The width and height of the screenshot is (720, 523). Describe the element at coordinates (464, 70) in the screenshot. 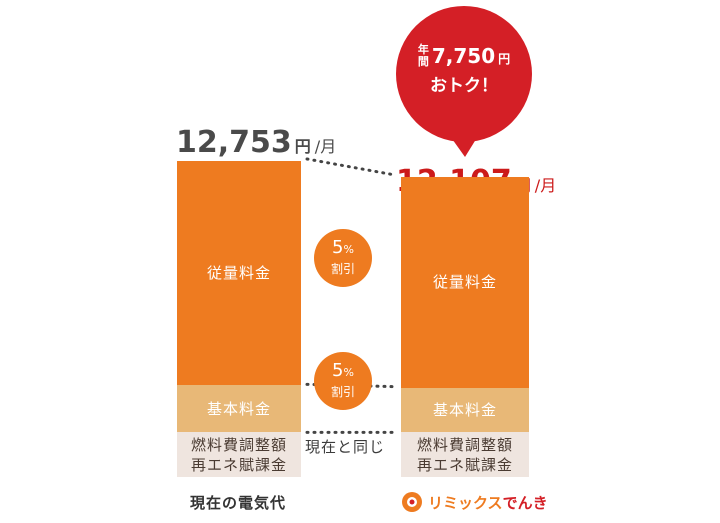

I see `savings-bubble-text: 年 間 7,750 円 おトク！` at that location.